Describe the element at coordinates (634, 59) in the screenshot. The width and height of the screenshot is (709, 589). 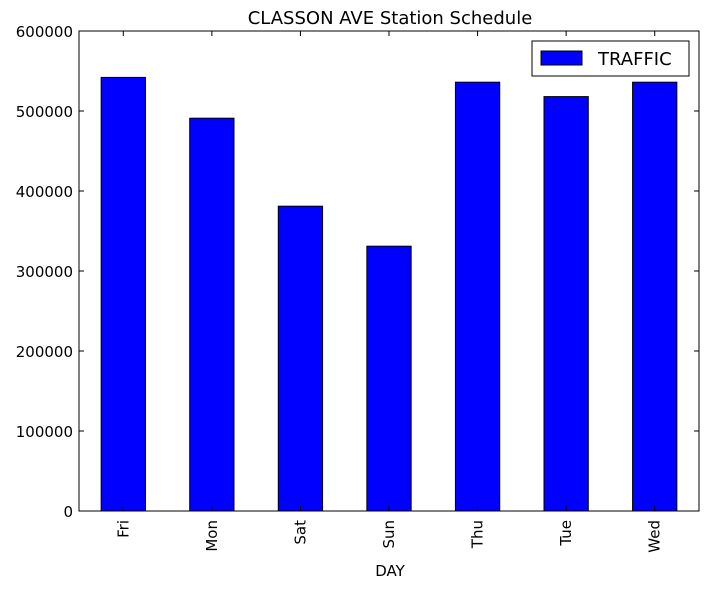
I see `legend-label-traffic: TRAFFIC` at that location.